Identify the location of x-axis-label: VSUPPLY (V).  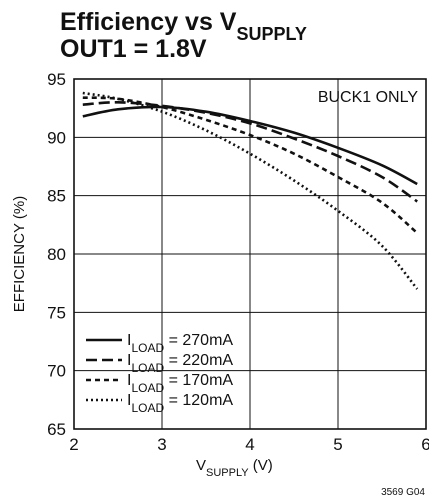
(234, 468).